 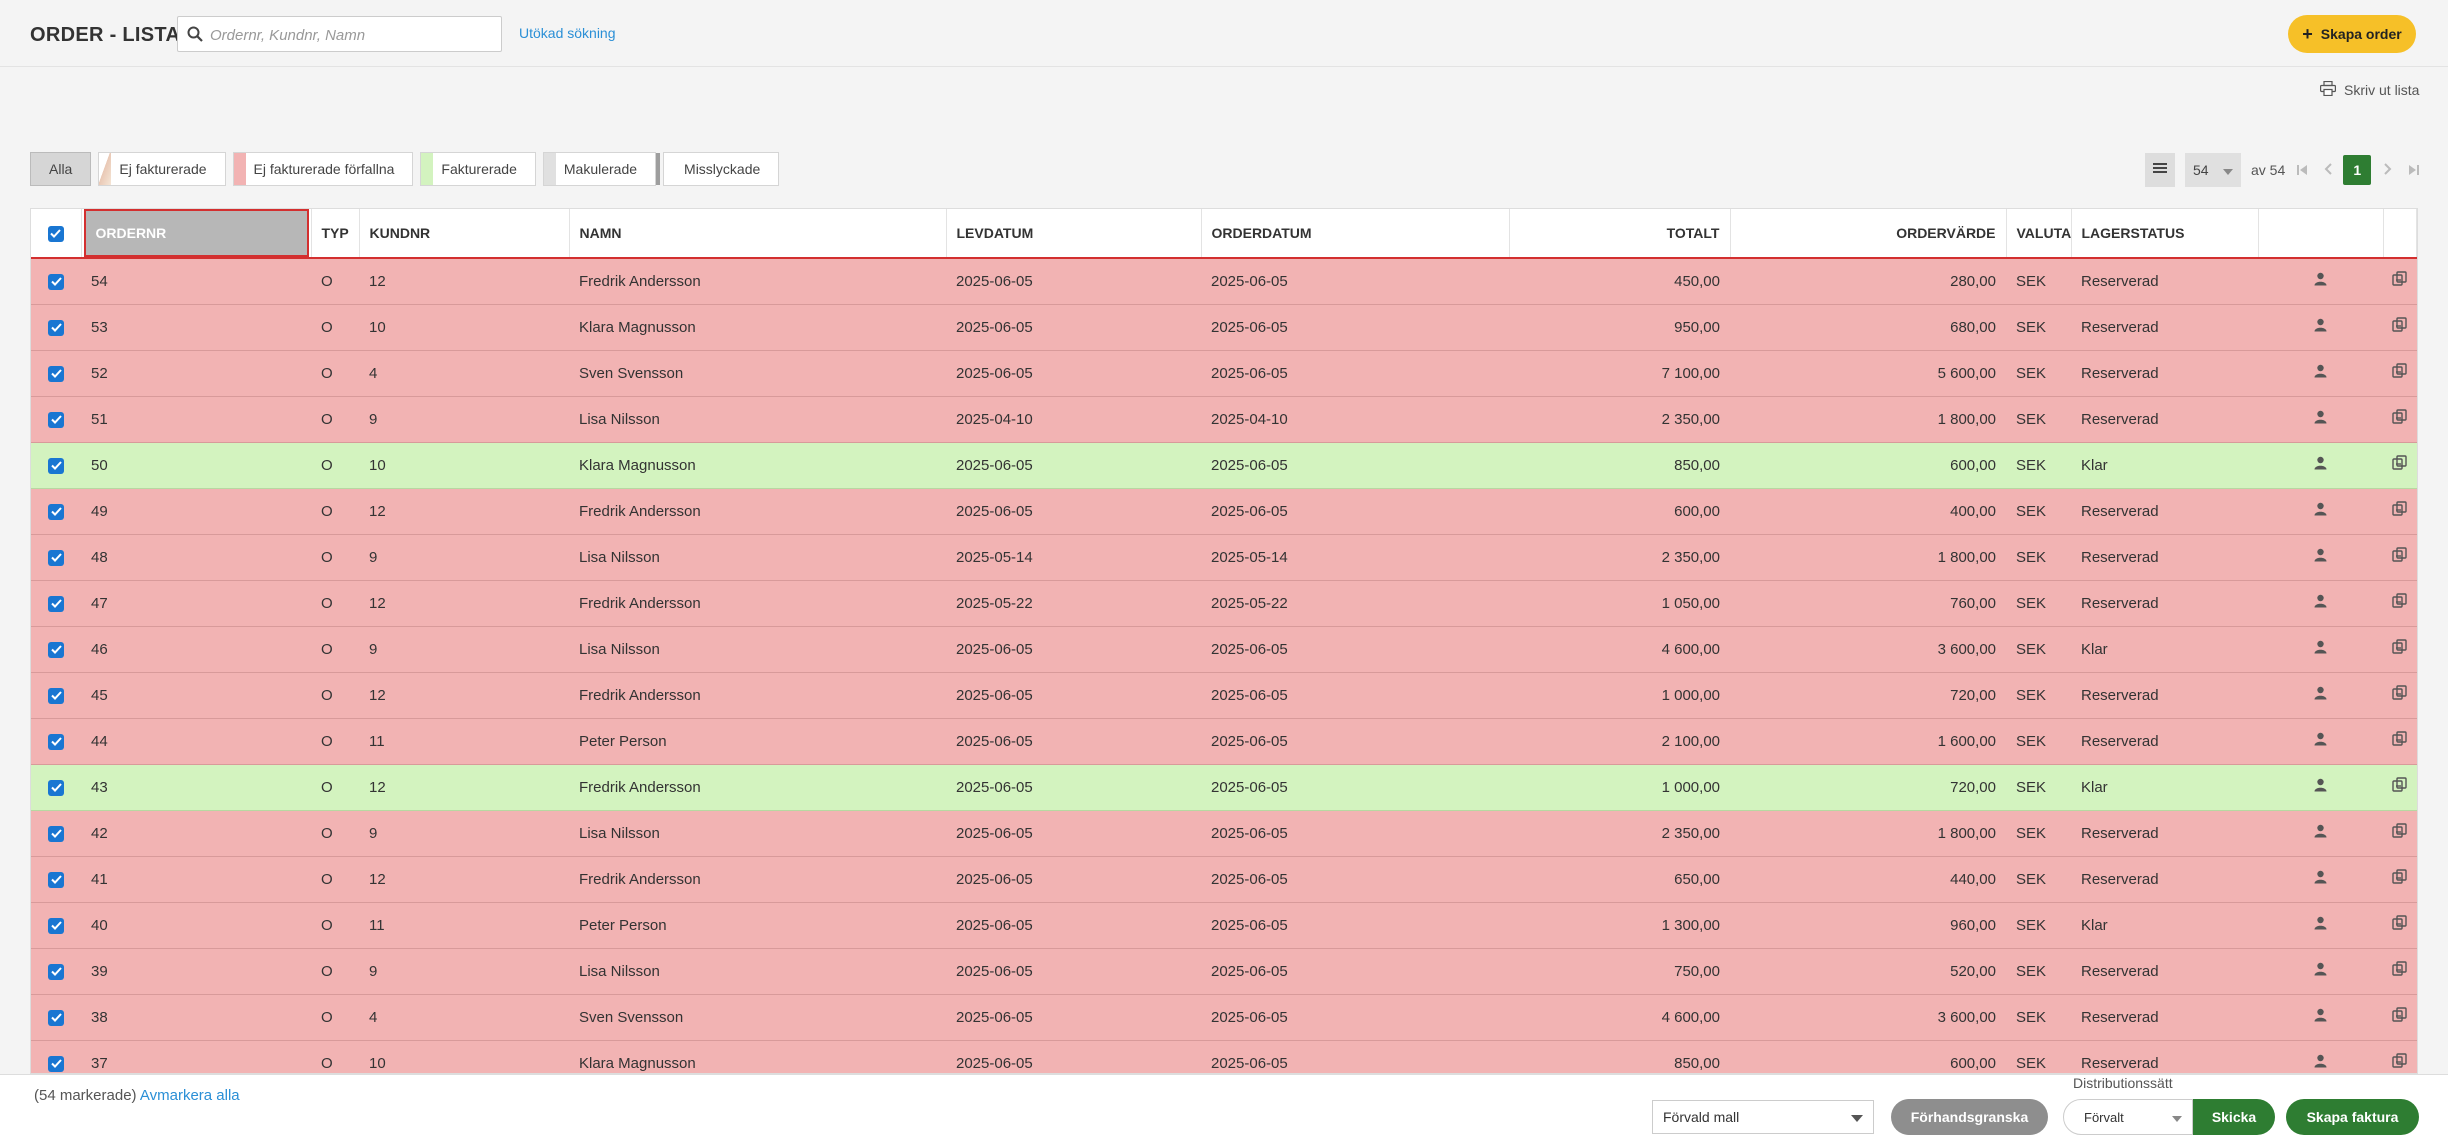 I want to click on filter-alla: Alla, so click(x=61, y=169).